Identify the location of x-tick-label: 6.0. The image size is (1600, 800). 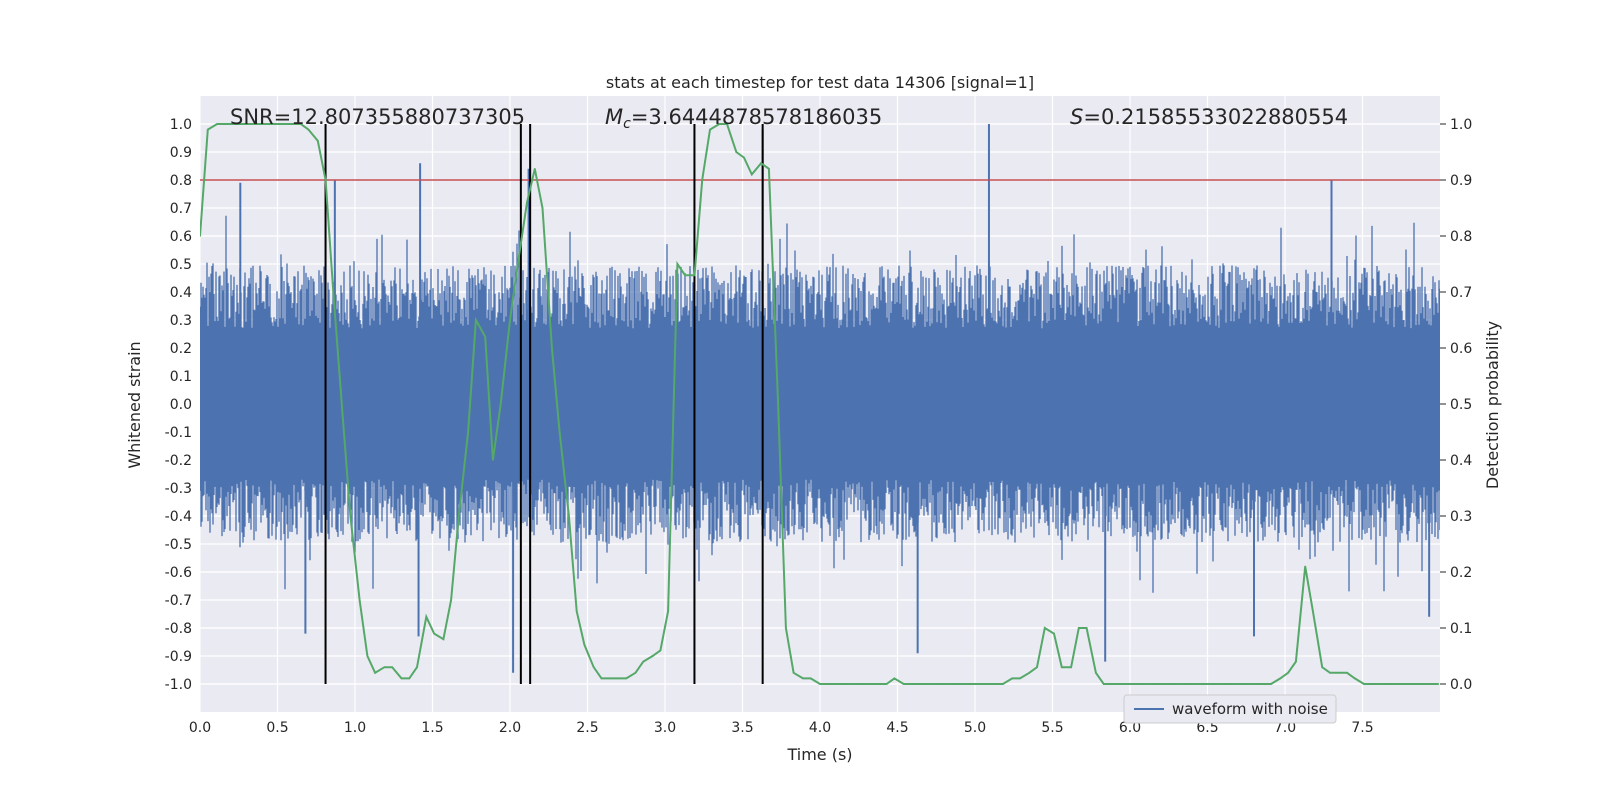
(1130, 728).